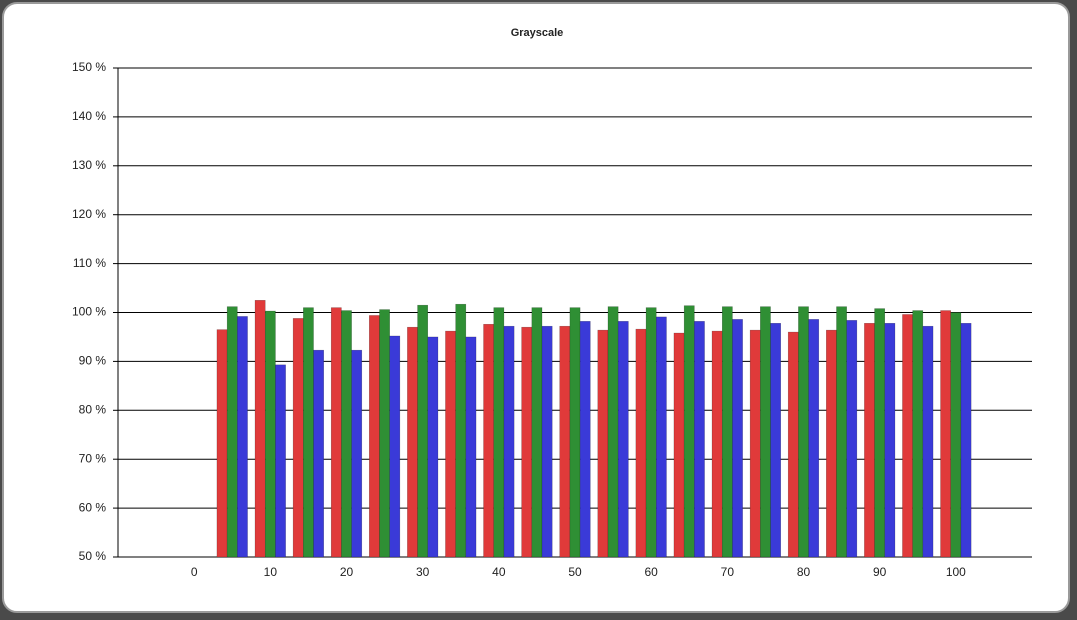 The width and height of the screenshot is (1077, 620). What do you see at coordinates (956, 572) in the screenshot?
I see `x-tick-label: 100` at bounding box center [956, 572].